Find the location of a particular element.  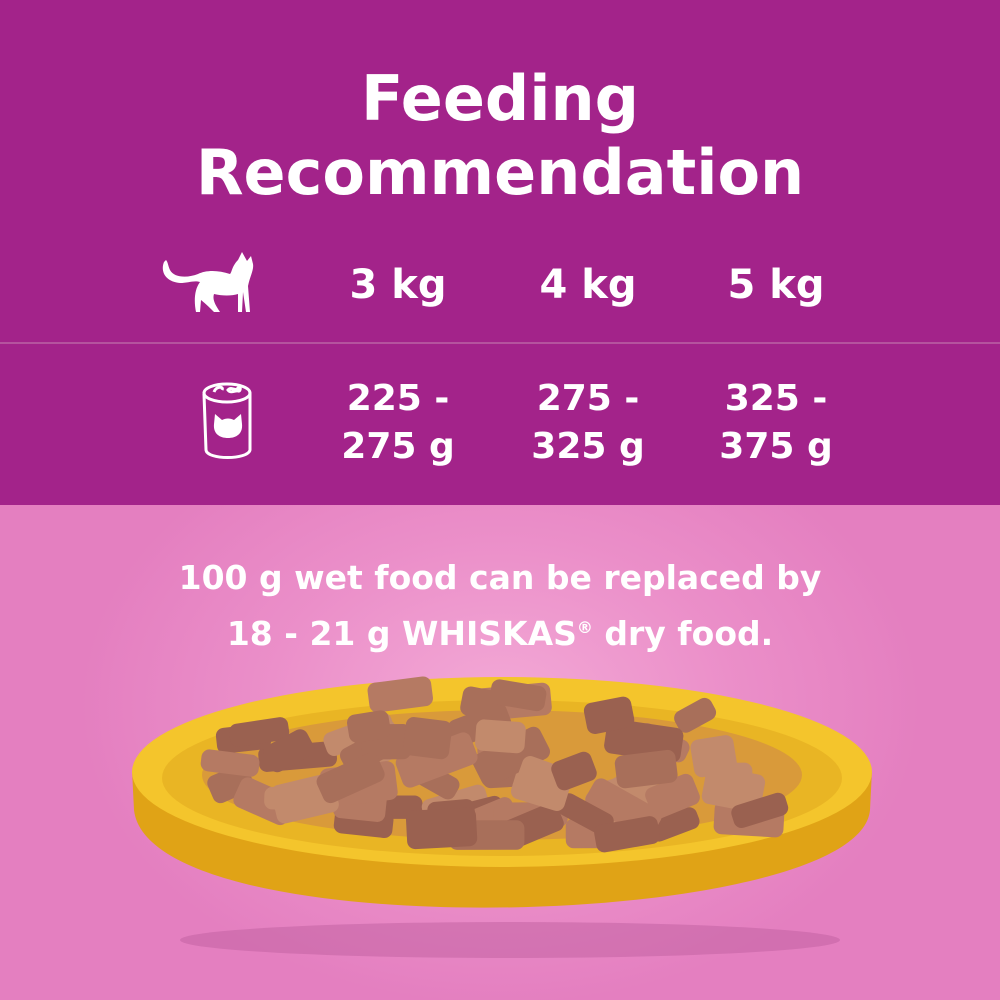

title-line-1: Feeding is located at coordinates (500, 98).